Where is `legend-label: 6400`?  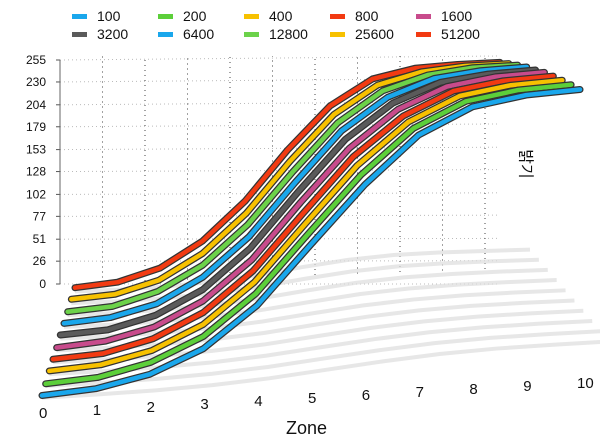 legend-label: 6400 is located at coordinates (199, 34).